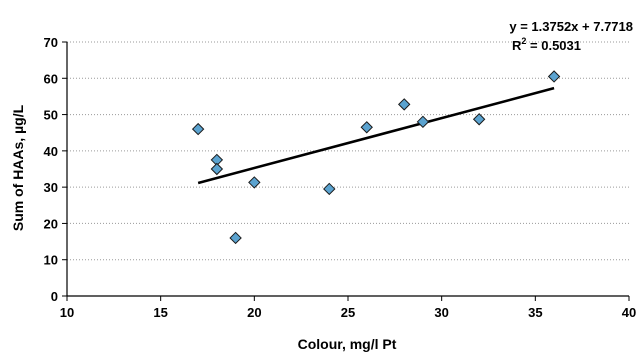 The height and width of the screenshot is (353, 640). Describe the element at coordinates (51, 115) in the screenshot. I see `y-tick-label-50: 50` at that location.